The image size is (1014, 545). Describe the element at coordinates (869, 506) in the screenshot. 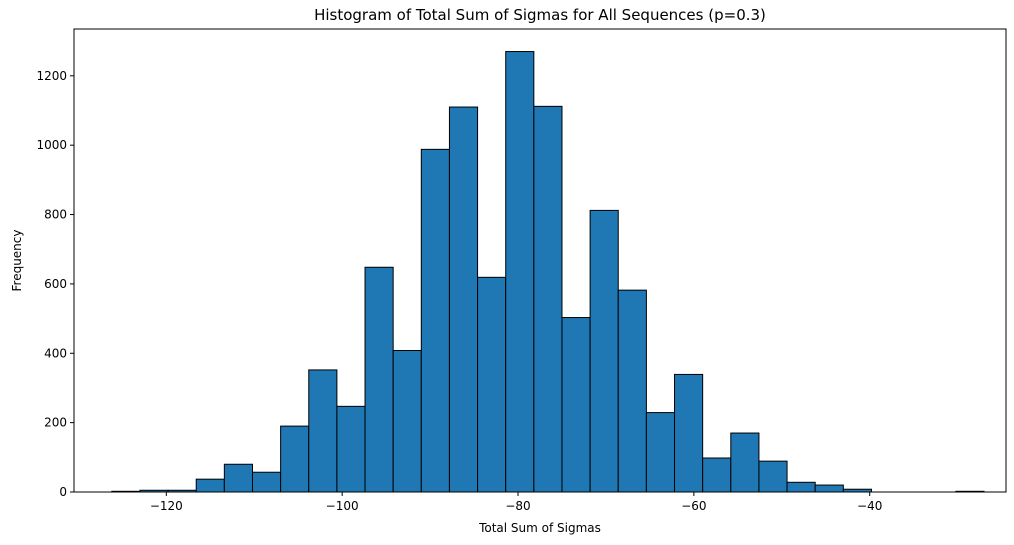

I see `x-tick-label: −40` at that location.